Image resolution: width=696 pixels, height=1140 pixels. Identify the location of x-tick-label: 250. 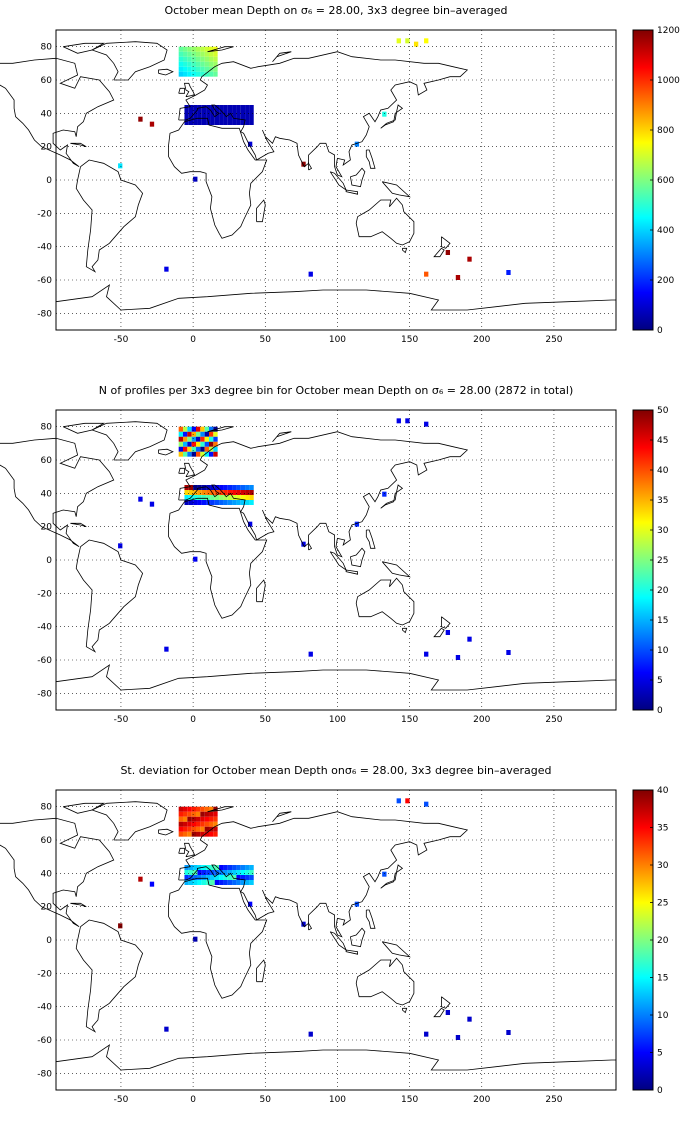
(553, 340).